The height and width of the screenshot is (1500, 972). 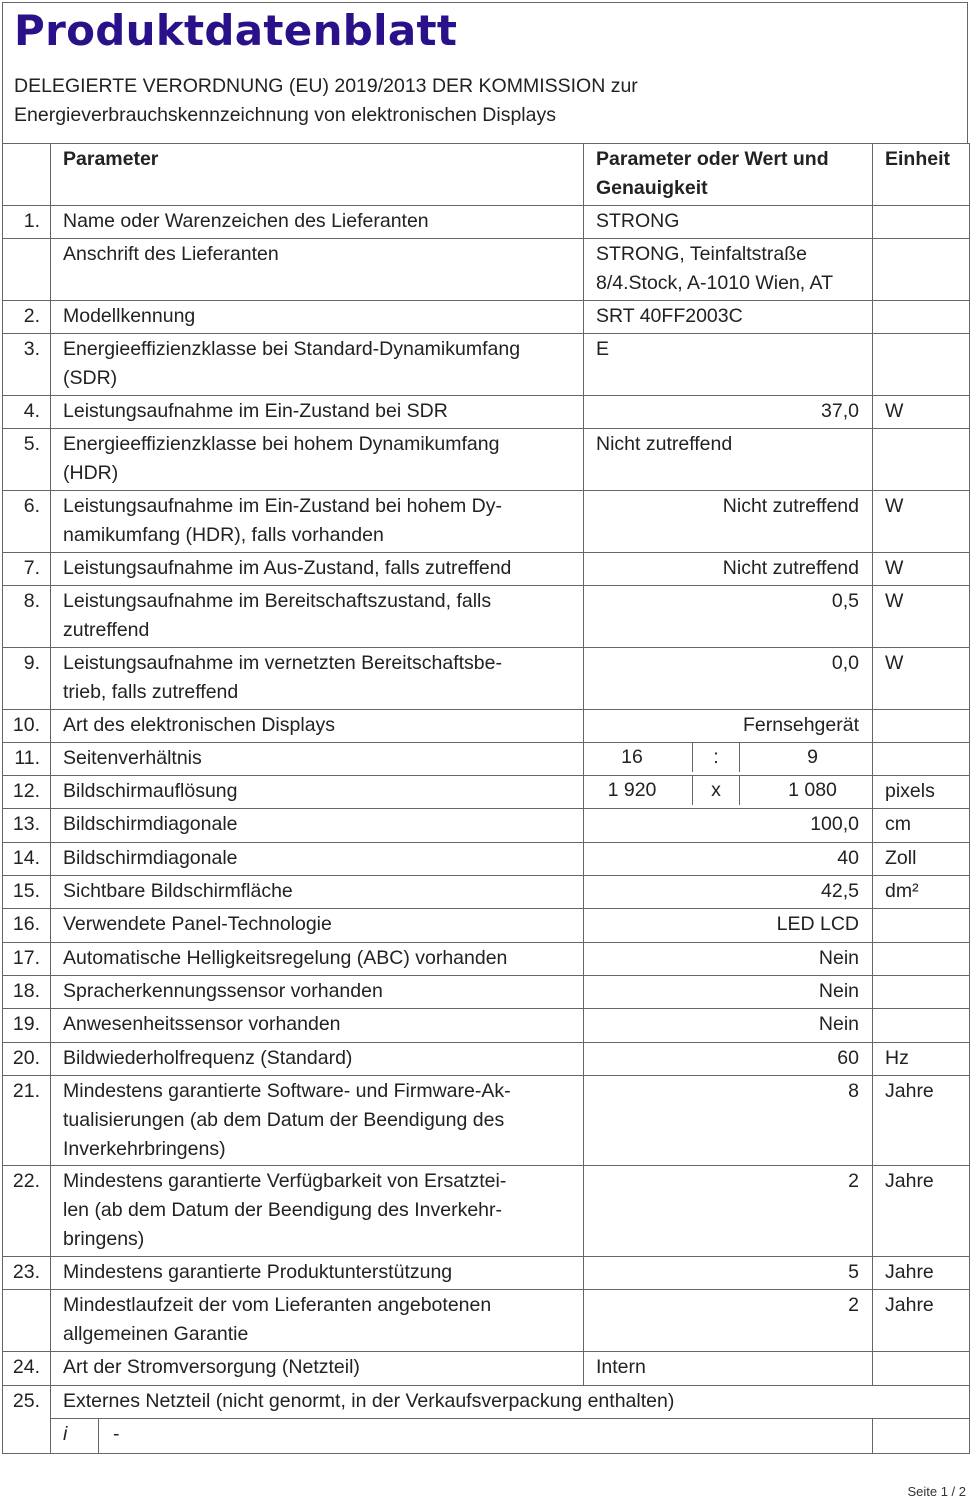 I want to click on row-number: 6., so click(x=26, y=521).